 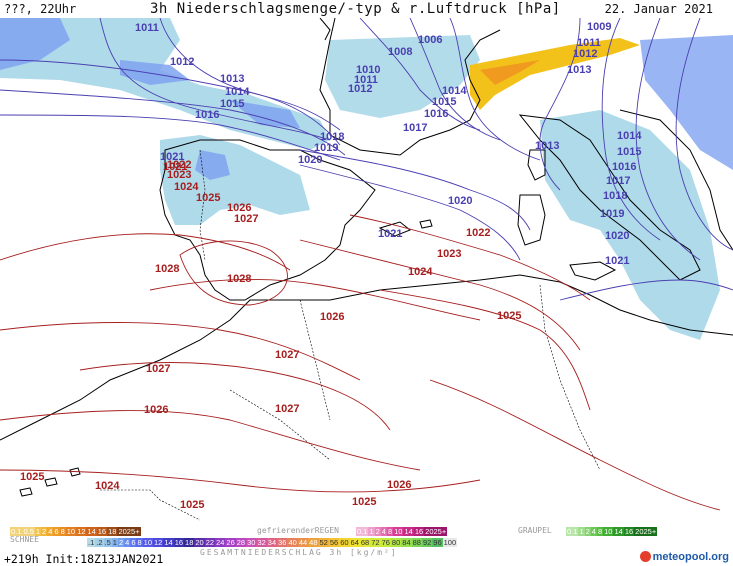 I want to click on legend-cell: 28, so click(x=241, y=542).